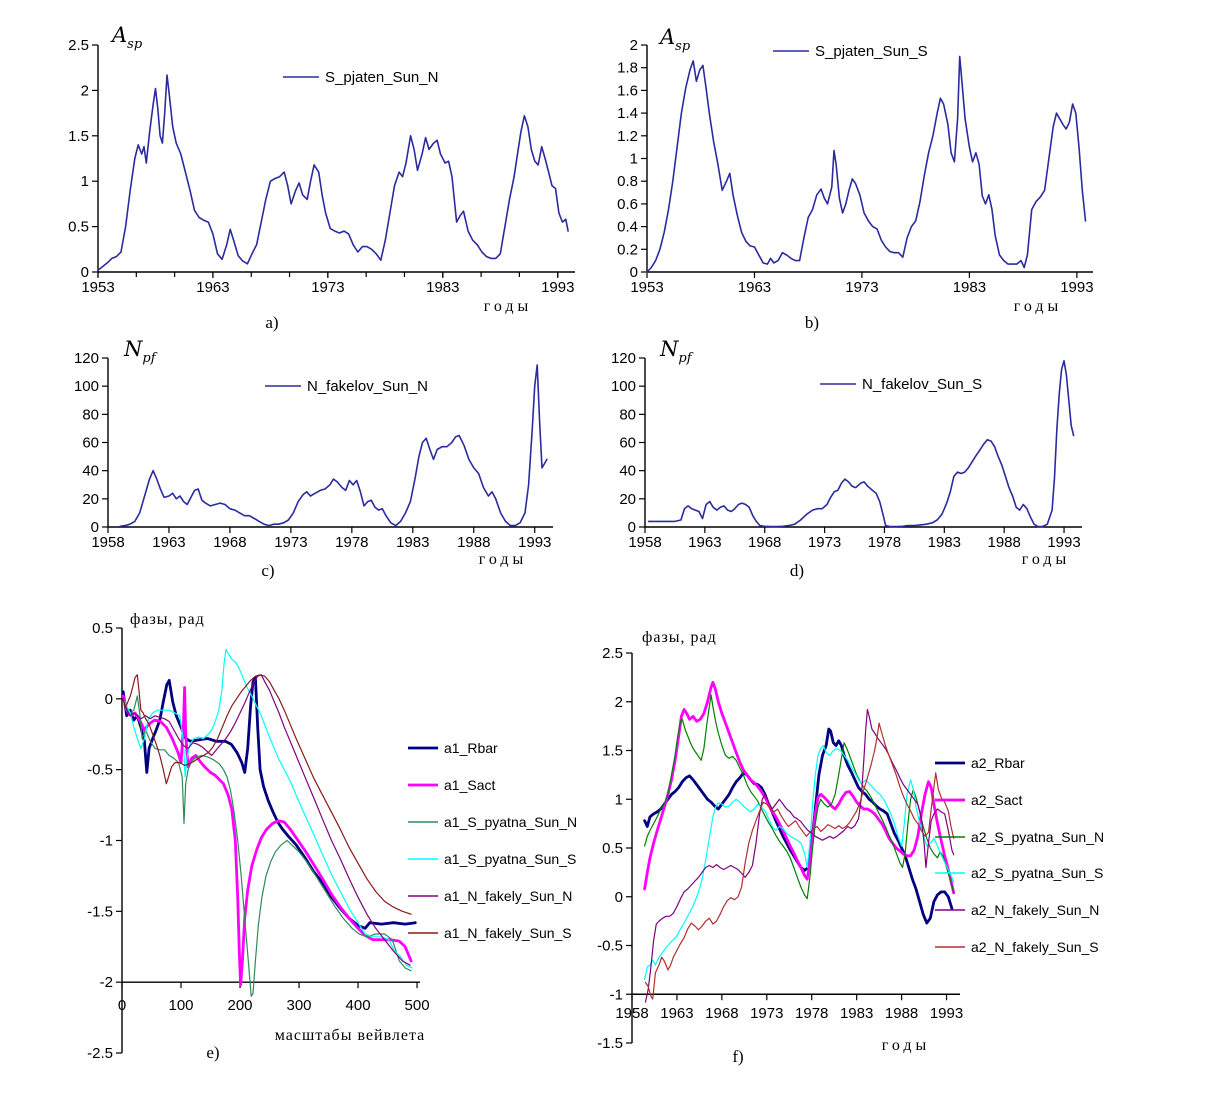 The height and width of the screenshot is (1115, 1214). Describe the element at coordinates (180, 1005) in the screenshot. I see `x-tick-label: 100` at that location.